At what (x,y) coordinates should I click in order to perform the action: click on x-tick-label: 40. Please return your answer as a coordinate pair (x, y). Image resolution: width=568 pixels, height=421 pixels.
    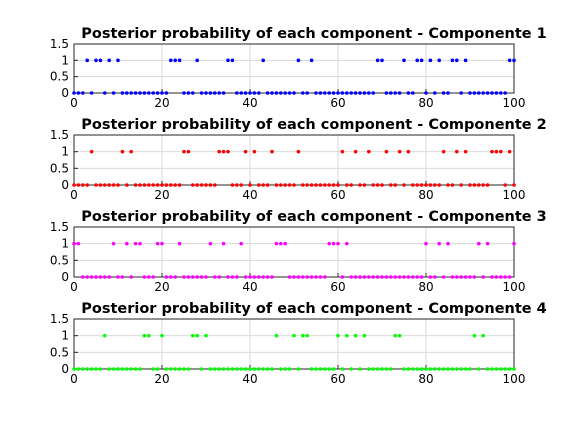
    Looking at the image, I should click on (249, 103).